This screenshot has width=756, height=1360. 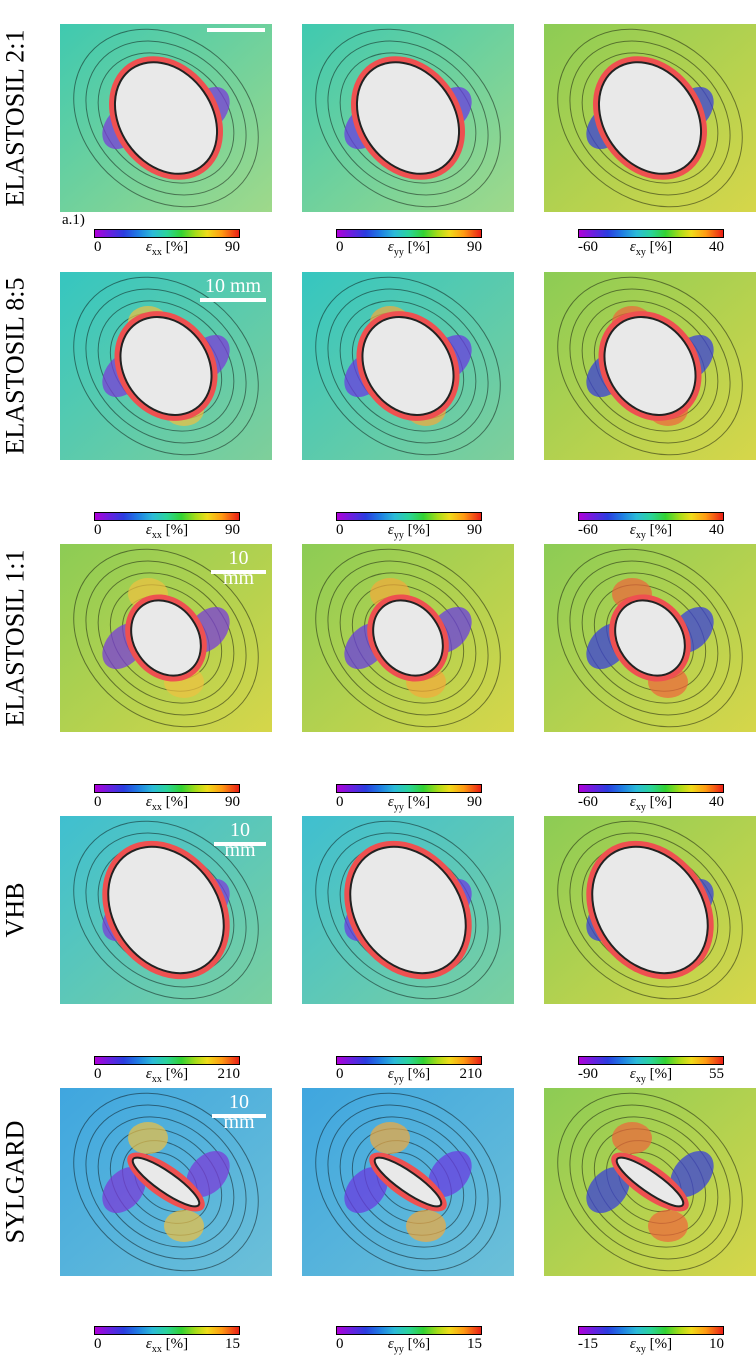 I want to click on strain-field-panel-r3-c2, so click(x=408, y=638).